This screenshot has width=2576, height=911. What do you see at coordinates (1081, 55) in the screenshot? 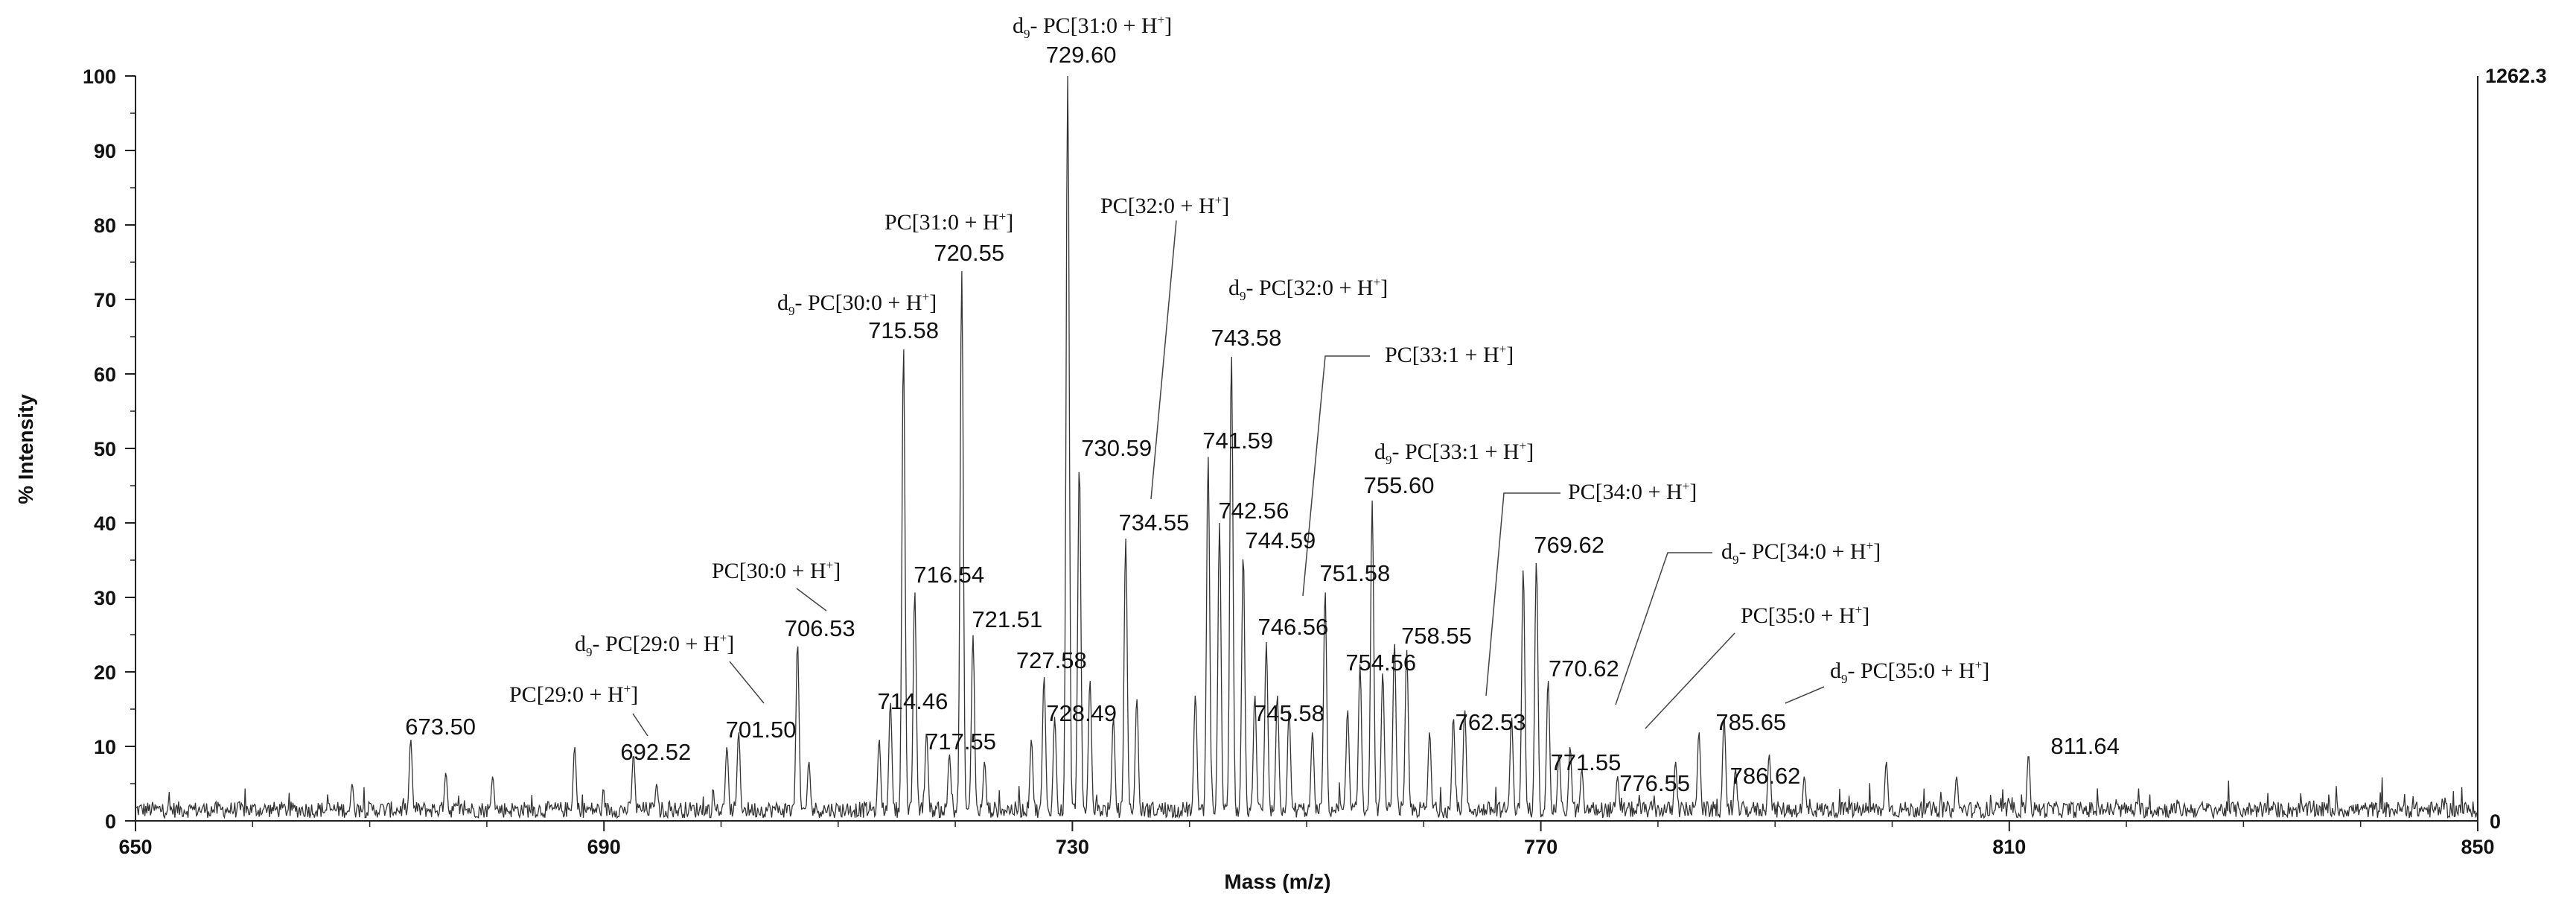
I see `peak-label: 729.60` at bounding box center [1081, 55].